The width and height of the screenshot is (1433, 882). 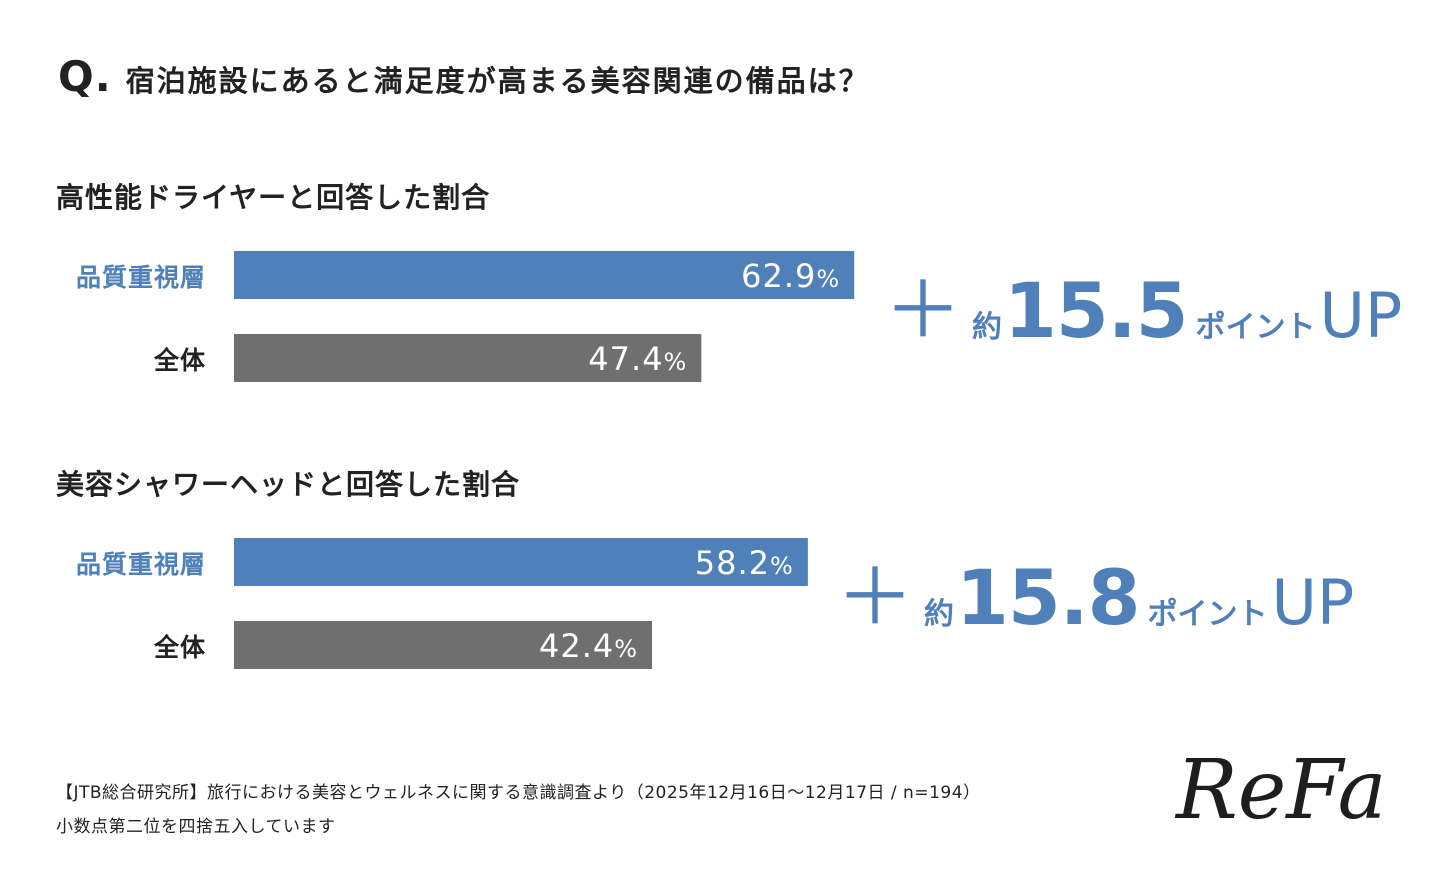 What do you see at coordinates (1048, 597) in the screenshot?
I see `difference-value: 15.8` at bounding box center [1048, 597].